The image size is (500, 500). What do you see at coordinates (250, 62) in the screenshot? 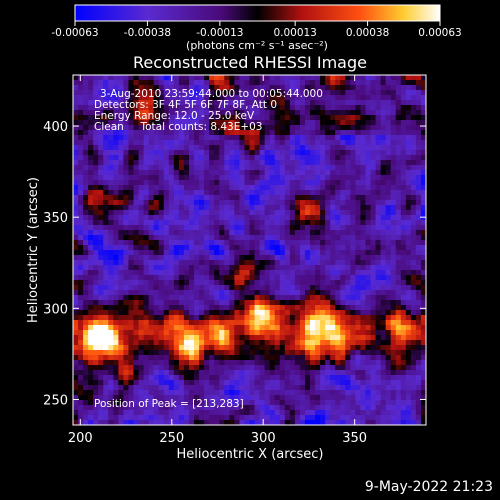
I see `chart-title: Reconstructed RHESSI Image` at bounding box center [250, 62].